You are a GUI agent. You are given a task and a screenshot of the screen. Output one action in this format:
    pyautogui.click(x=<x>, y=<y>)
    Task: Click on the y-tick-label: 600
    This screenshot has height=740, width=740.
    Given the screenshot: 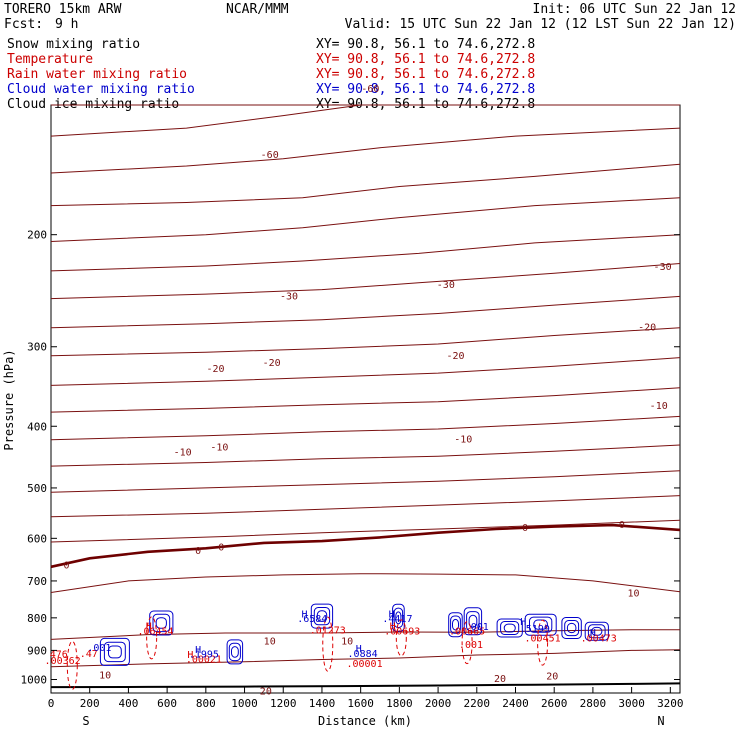 What is the action you would take?
    pyautogui.click(x=37, y=538)
    